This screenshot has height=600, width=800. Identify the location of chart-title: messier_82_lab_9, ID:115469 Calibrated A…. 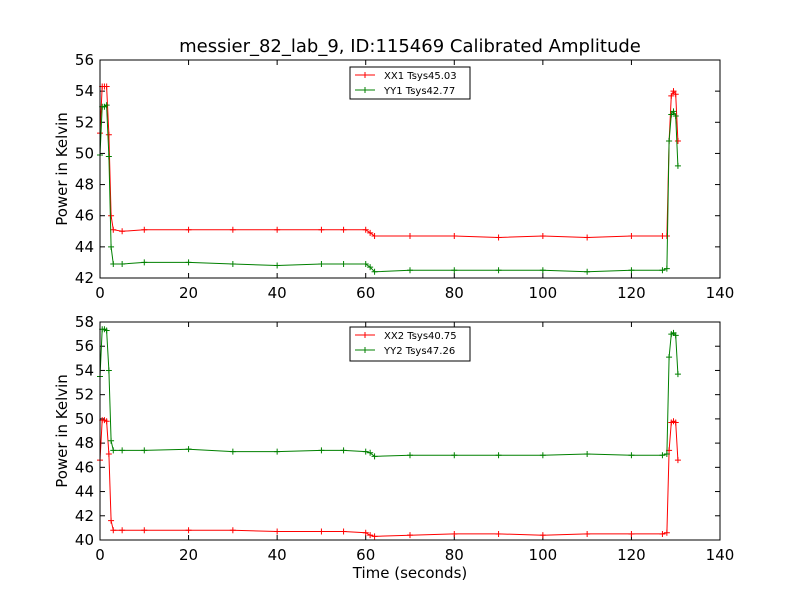
(410, 46).